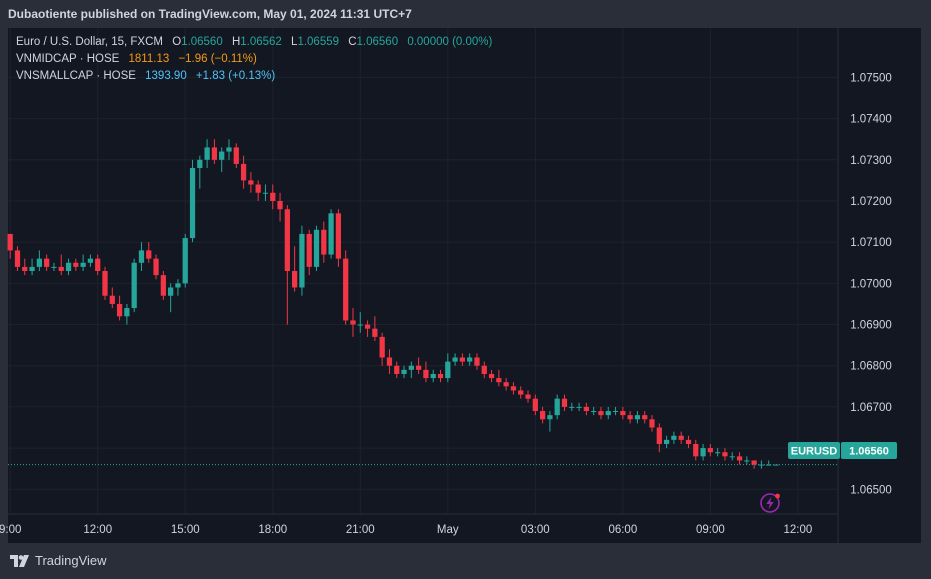 The height and width of the screenshot is (579, 931). What do you see at coordinates (10, 530) in the screenshot?
I see `time-tick-label: 9:00` at bounding box center [10, 530].